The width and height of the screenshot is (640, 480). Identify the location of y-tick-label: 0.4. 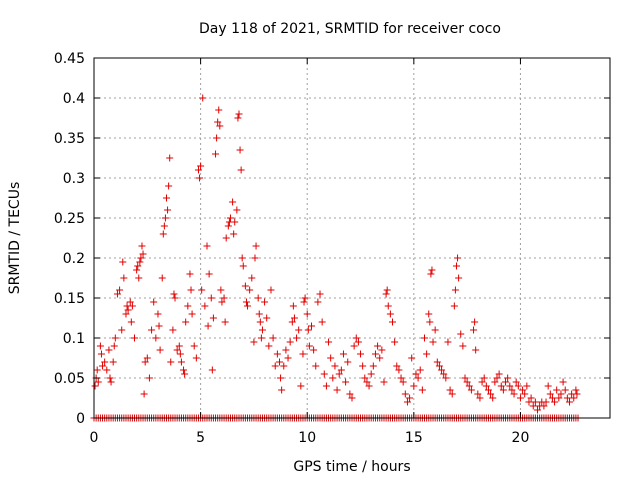
(74, 99).